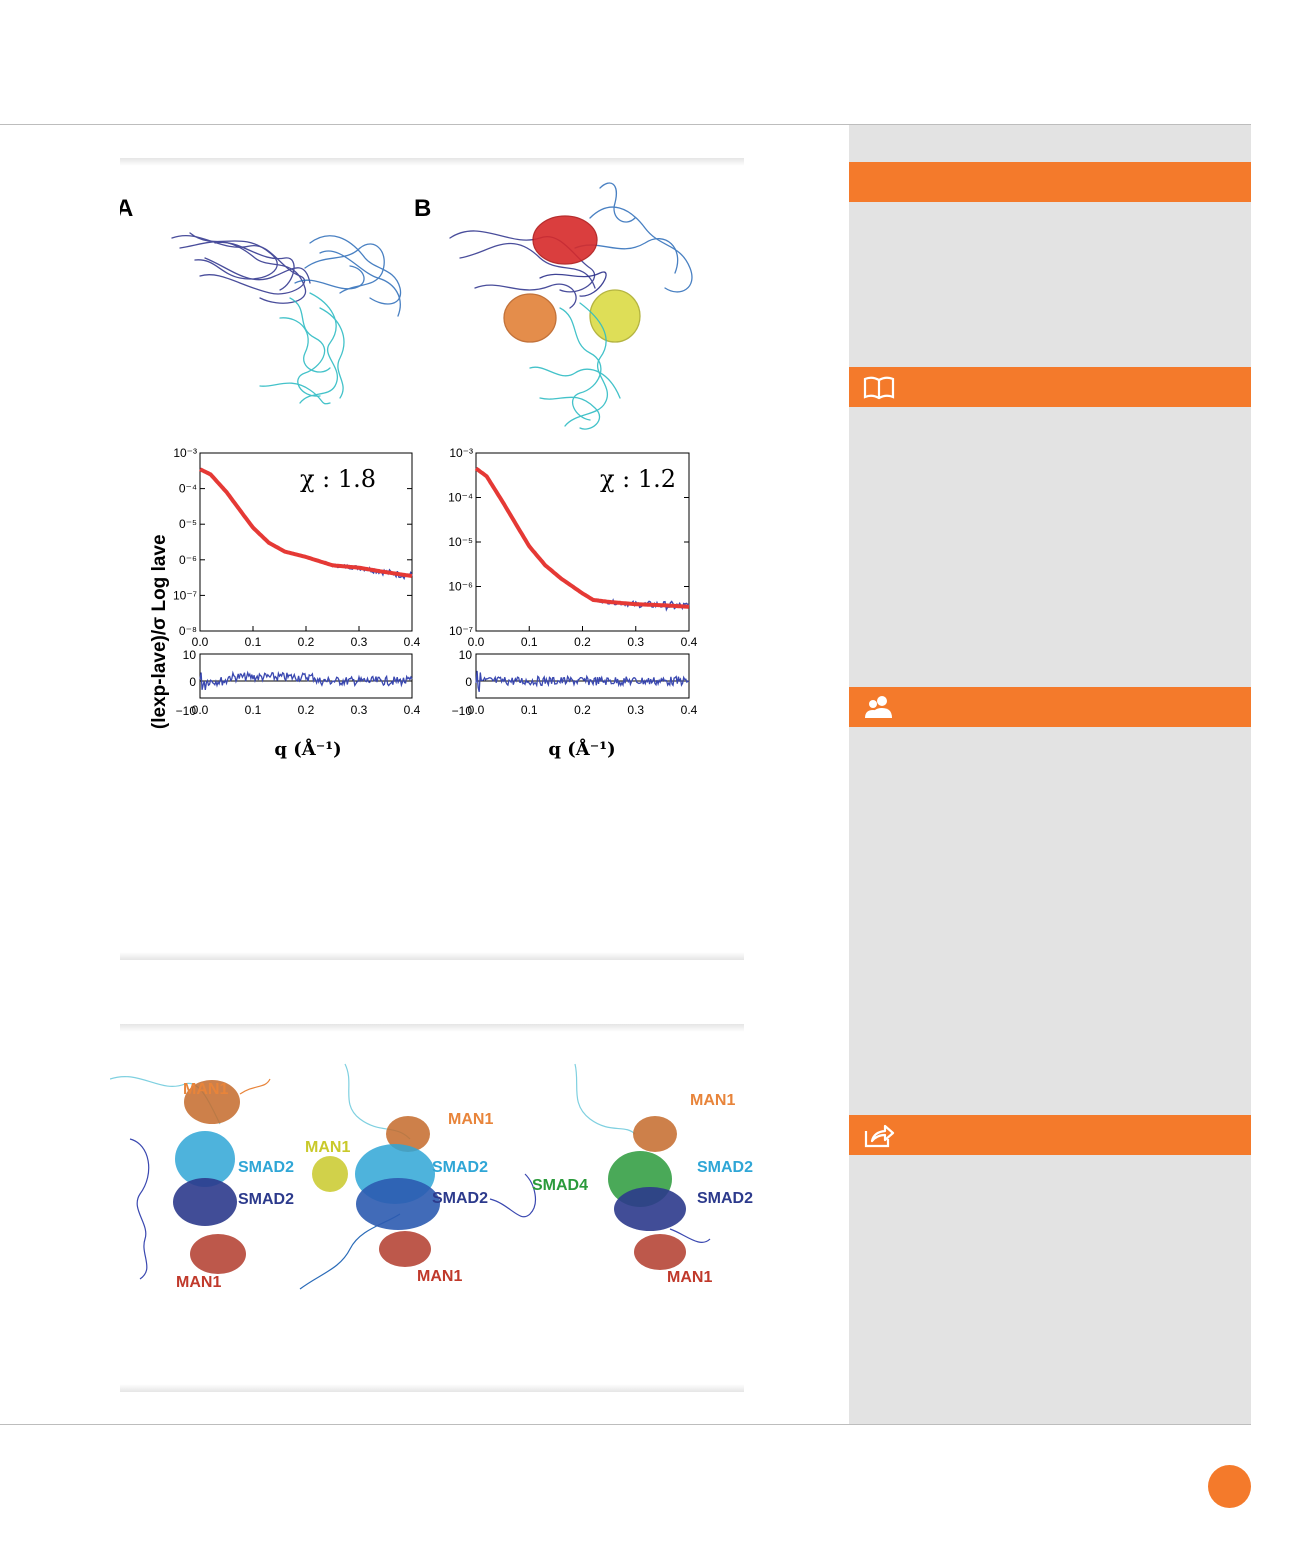  I want to click on bottom-rule, so click(625, 1424).